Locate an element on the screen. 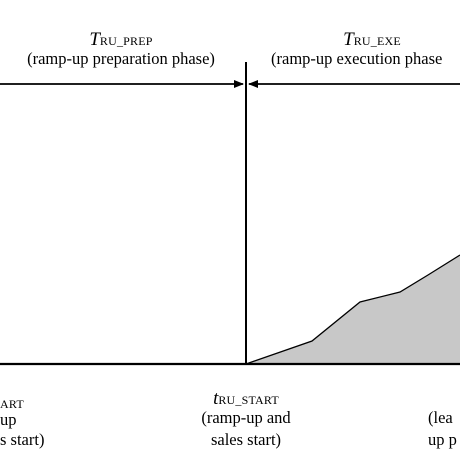 This screenshot has height=460, width=460. right-time-point-line2: up p is located at coordinates (442, 439).